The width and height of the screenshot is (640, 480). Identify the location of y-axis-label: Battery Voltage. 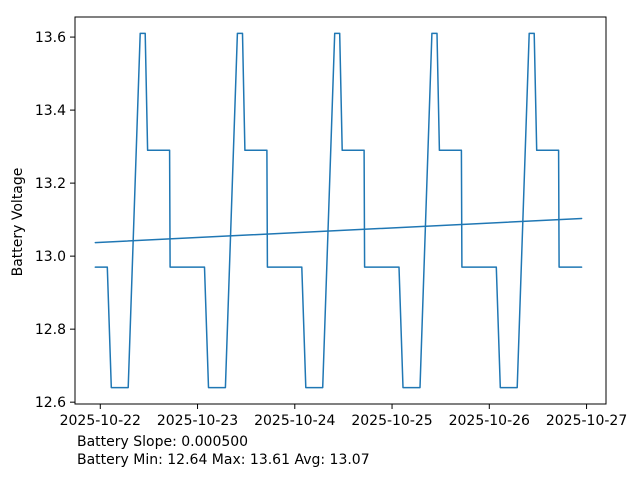
(18, 222).